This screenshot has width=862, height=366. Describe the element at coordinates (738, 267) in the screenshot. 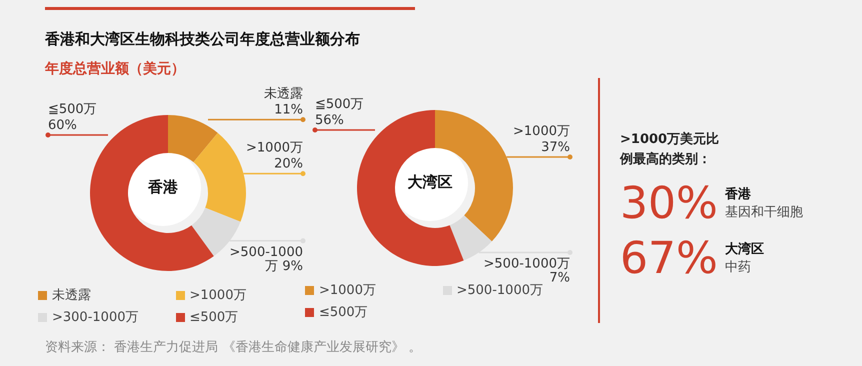

I see `text: 中药` at that location.